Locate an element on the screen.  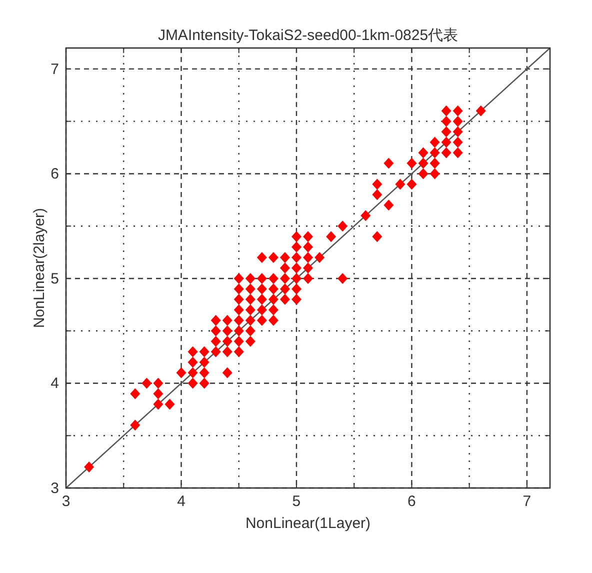
y-tick-label: 3 is located at coordinates (54, 488).